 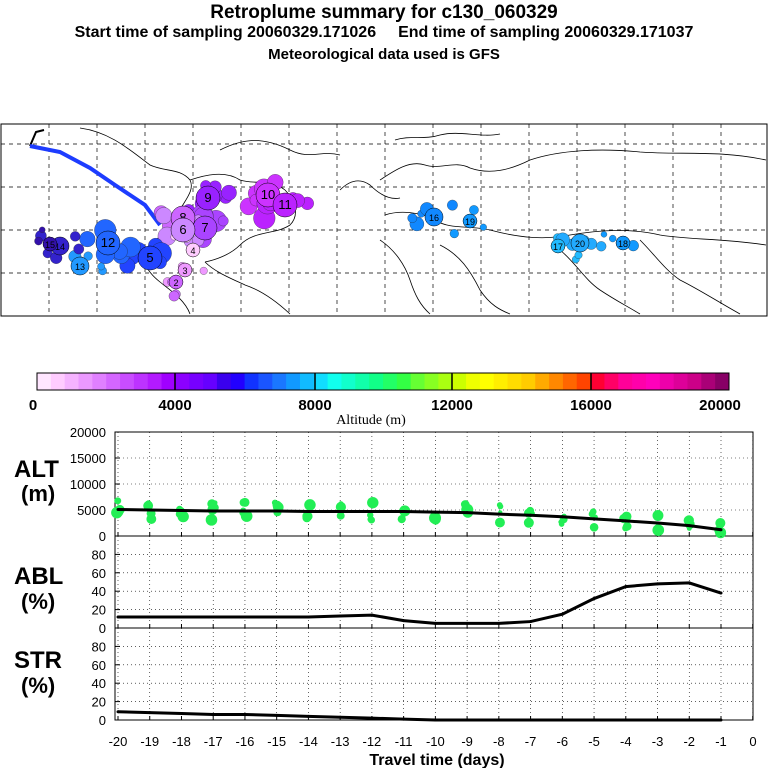 I want to click on y-tick-label: 60, so click(x=99, y=573).